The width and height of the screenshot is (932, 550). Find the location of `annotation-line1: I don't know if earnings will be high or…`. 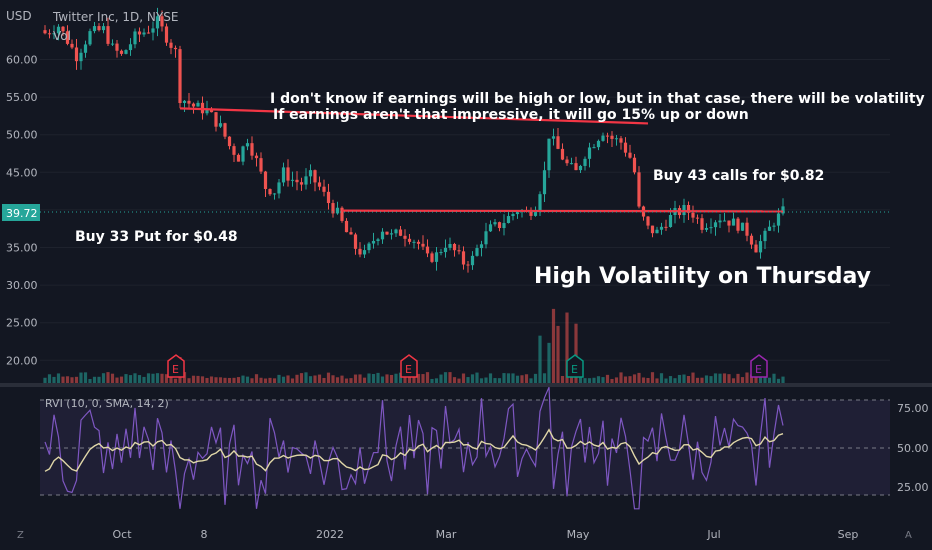

annotation-line1: I don't know if earnings will be high or… is located at coordinates (597, 99).